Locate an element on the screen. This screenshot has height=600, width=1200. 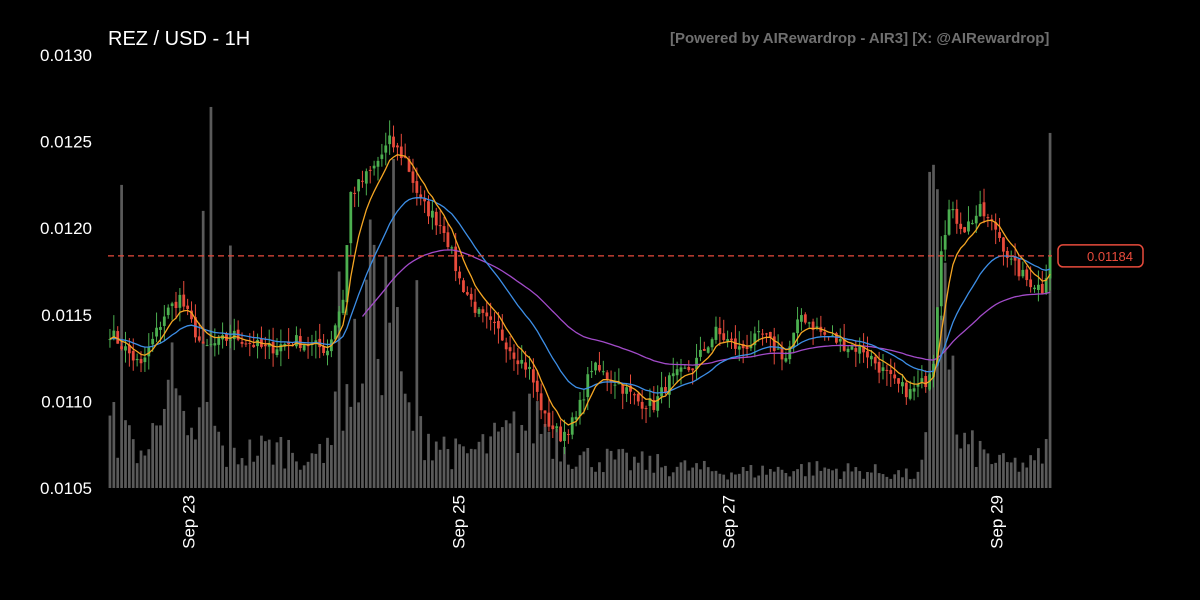
y-tick-label: 0.0125 is located at coordinates (66, 142).